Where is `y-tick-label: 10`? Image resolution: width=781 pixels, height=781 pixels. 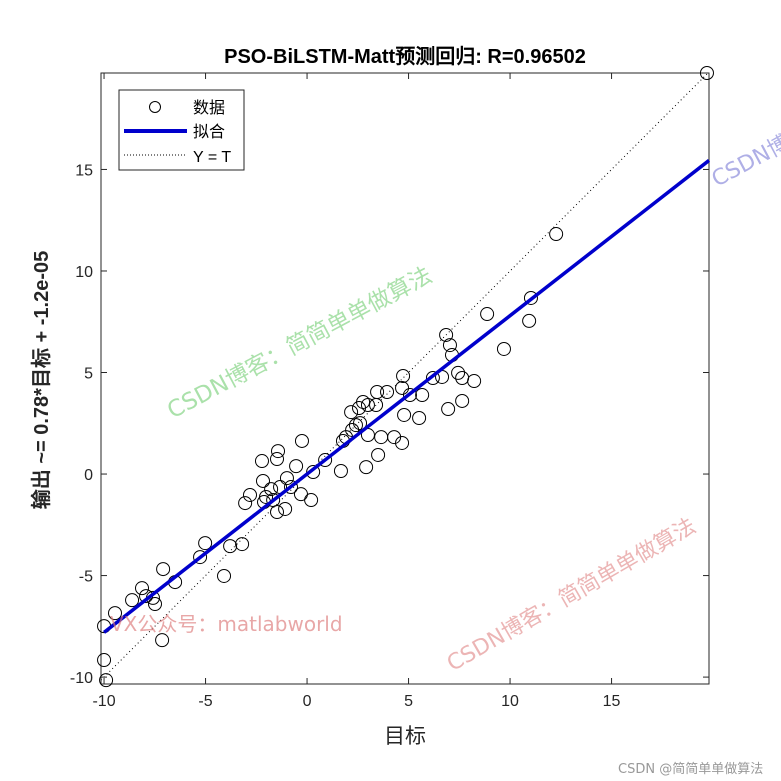
y-tick-label: 10 is located at coordinates (84, 272).